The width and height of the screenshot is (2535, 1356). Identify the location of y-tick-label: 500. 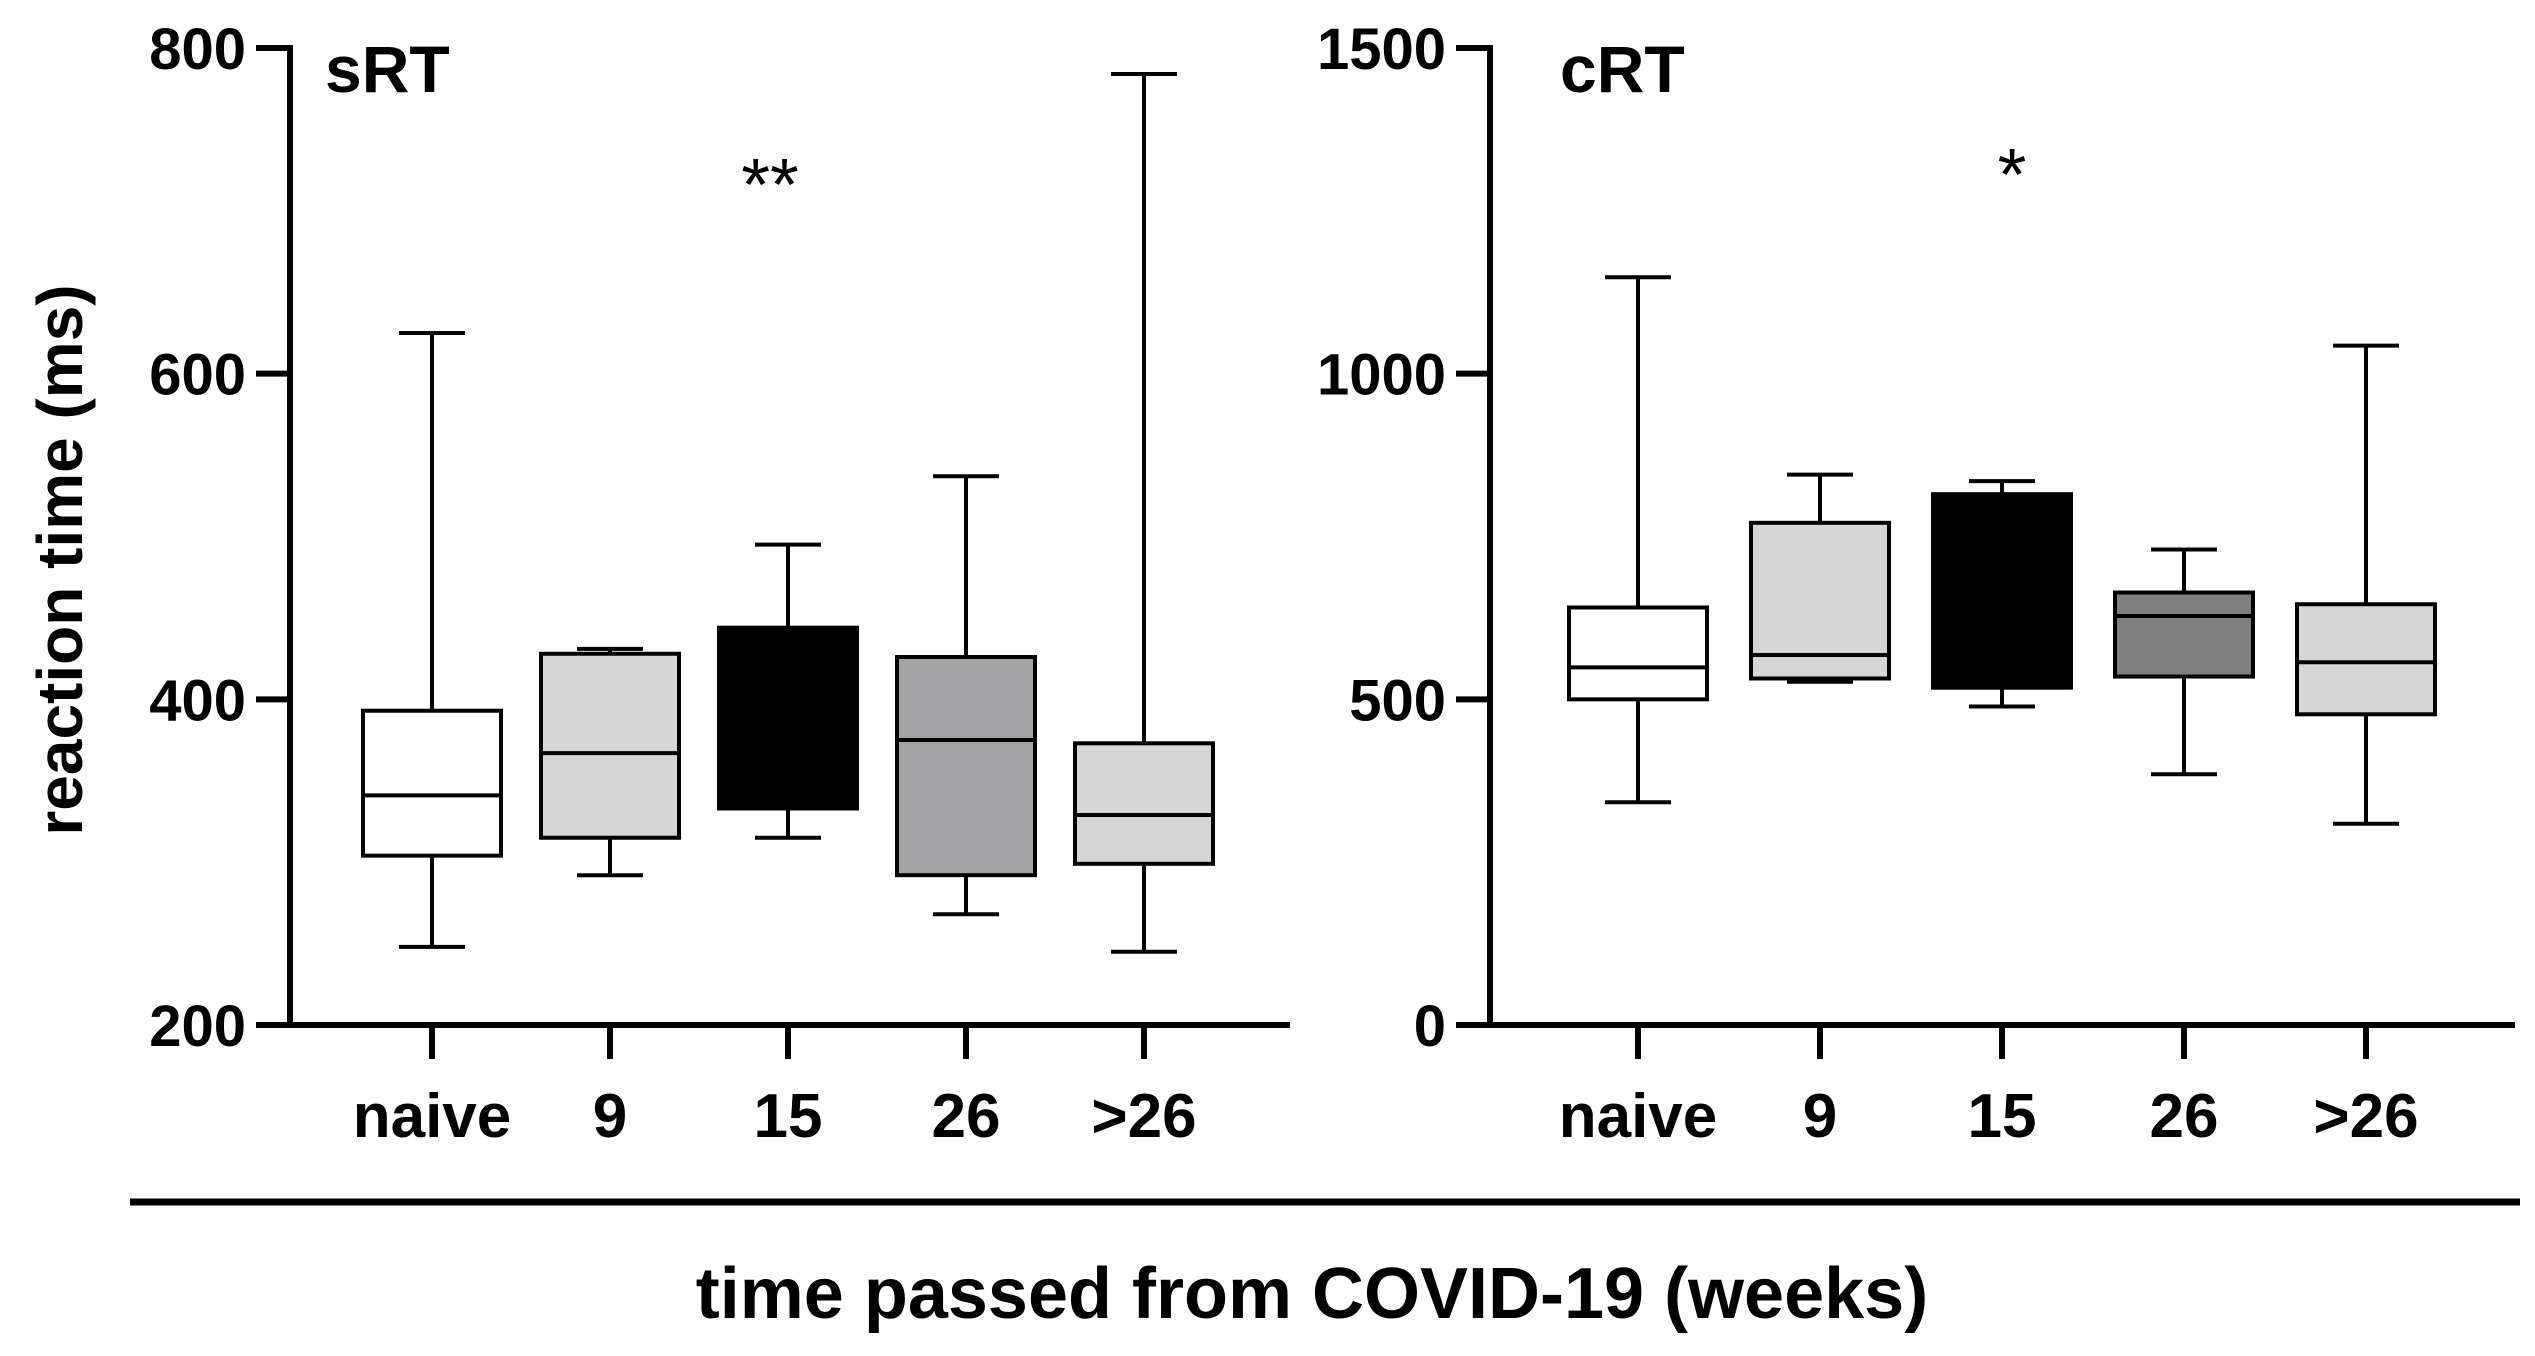
(1397, 700).